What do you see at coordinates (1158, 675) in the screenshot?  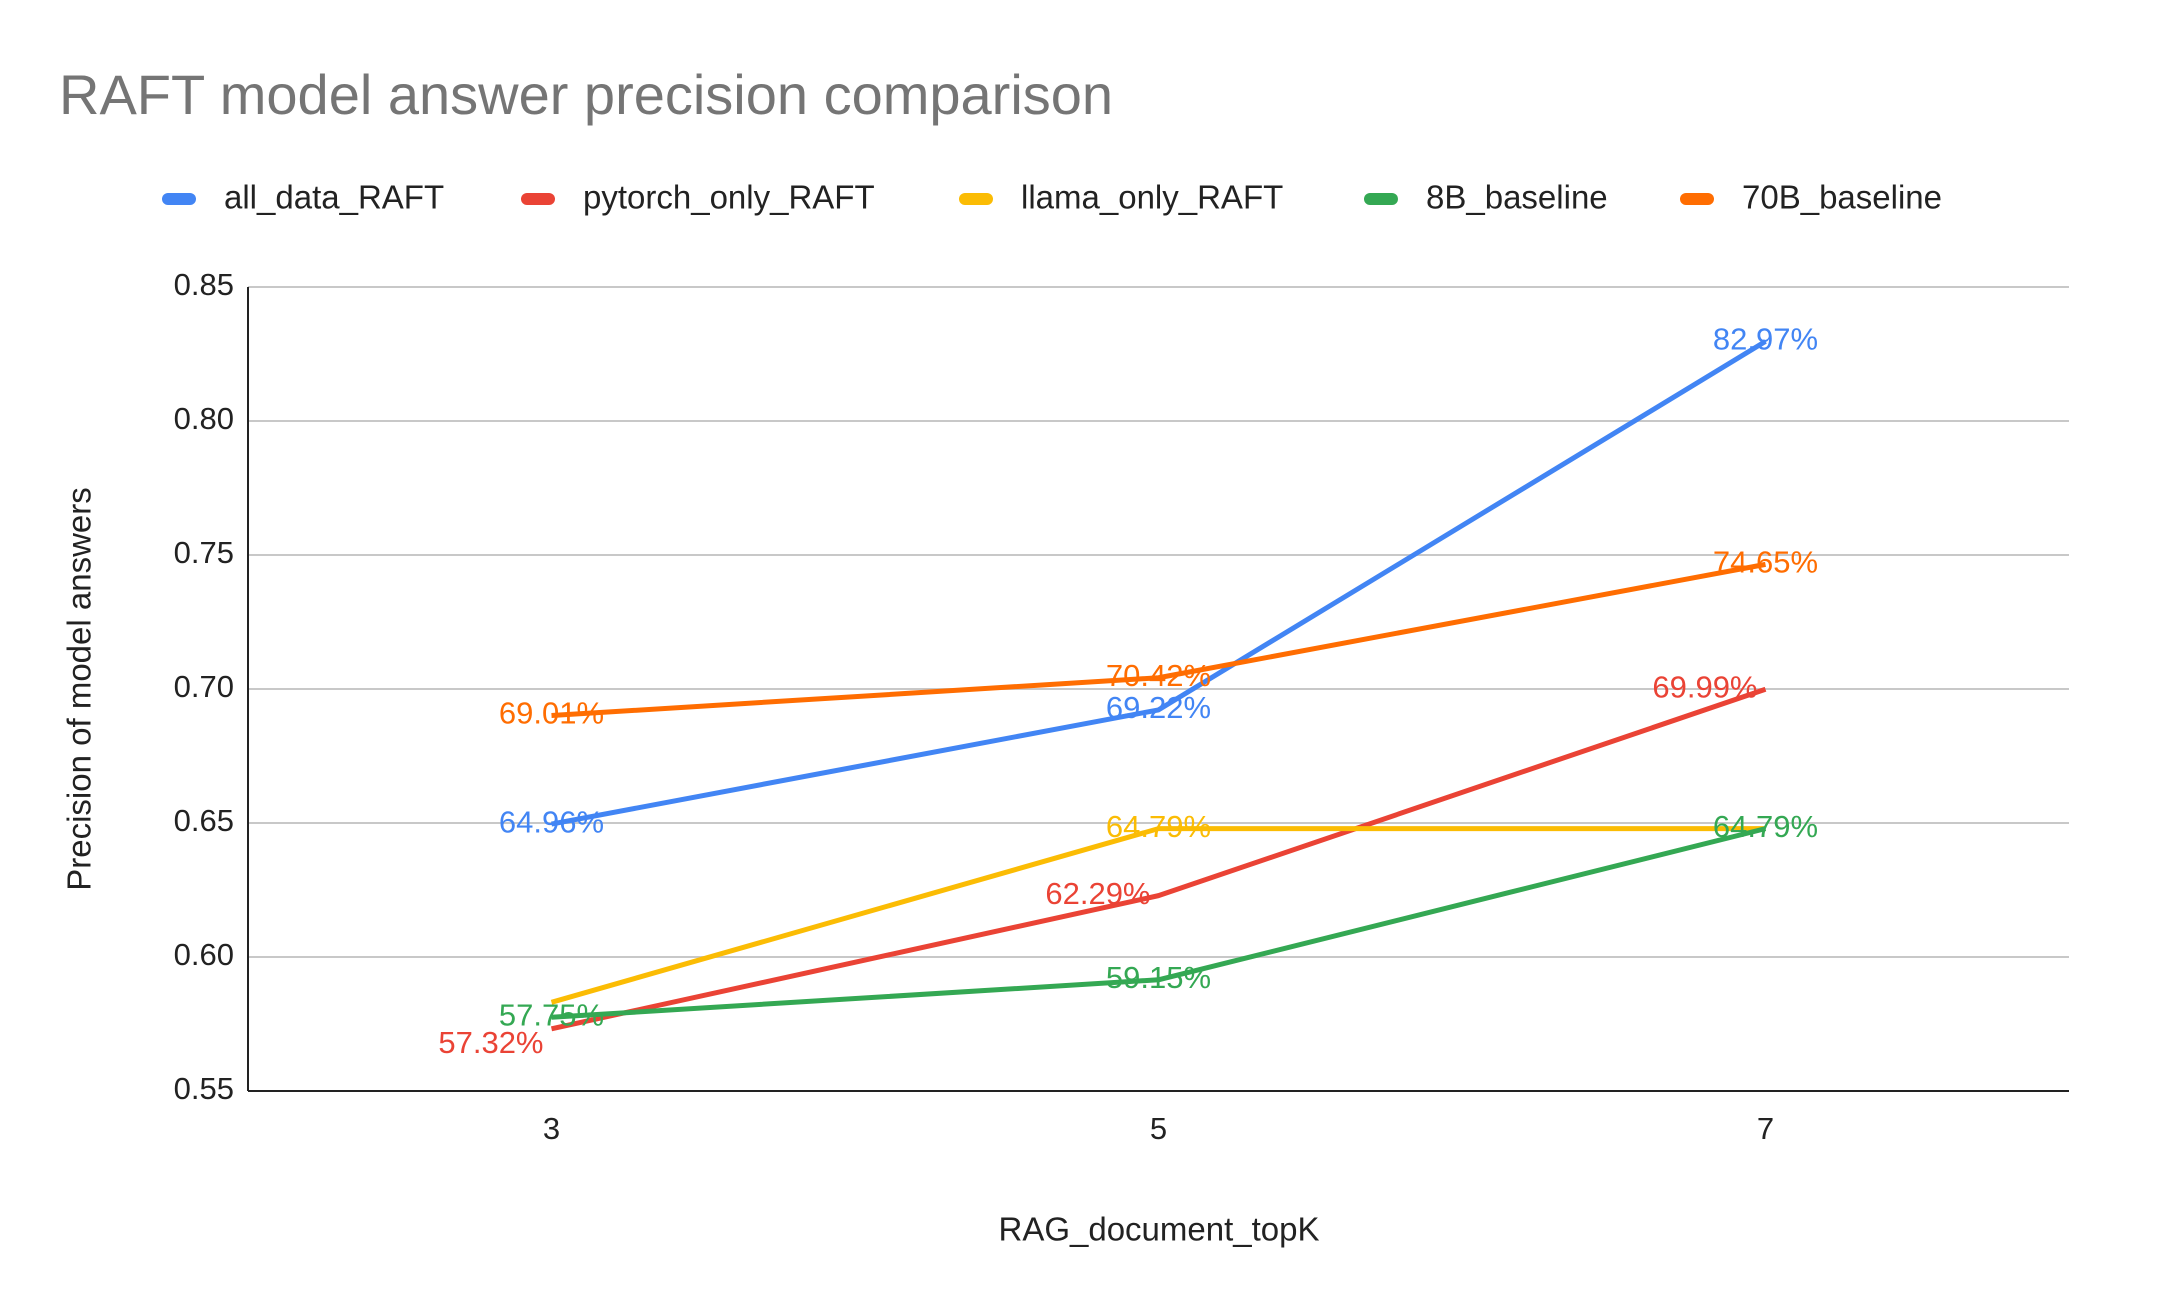 I see `data-label: 70.42%` at bounding box center [1158, 675].